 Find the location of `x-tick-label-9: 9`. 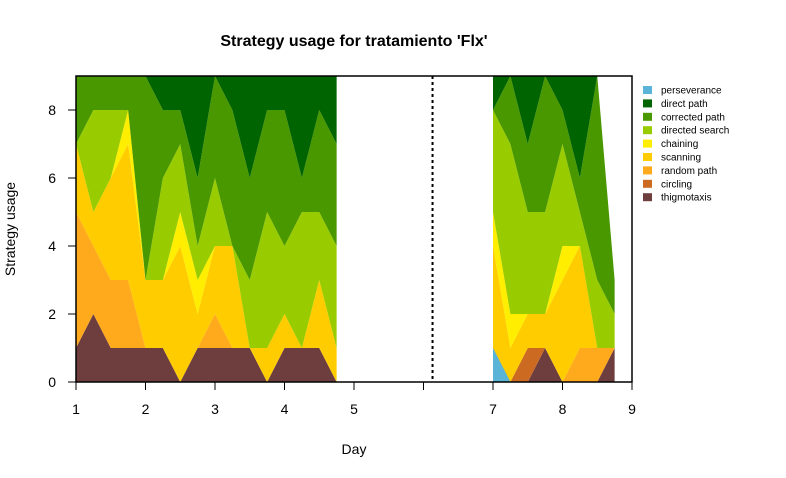

x-tick-label-9: 9 is located at coordinates (632, 409).